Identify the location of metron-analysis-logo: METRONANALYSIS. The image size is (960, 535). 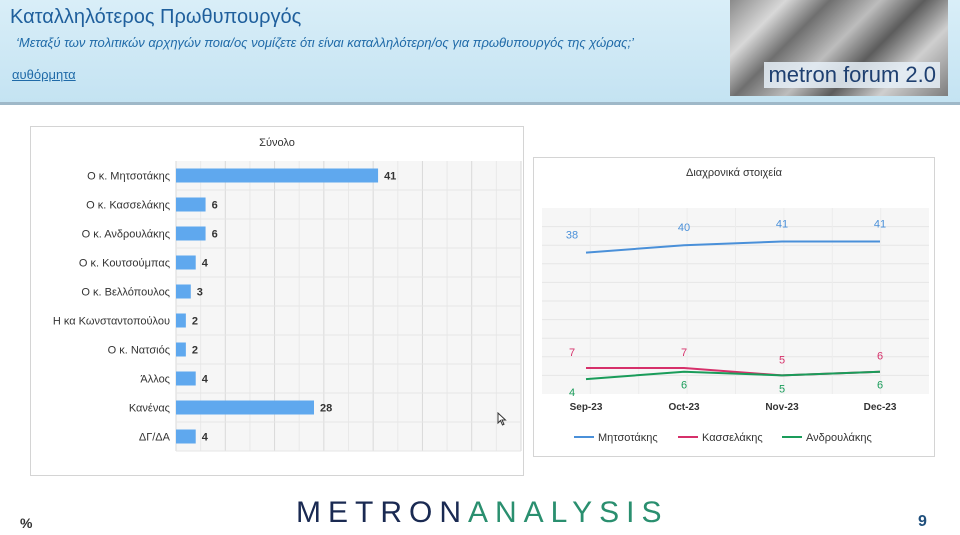
(482, 513).